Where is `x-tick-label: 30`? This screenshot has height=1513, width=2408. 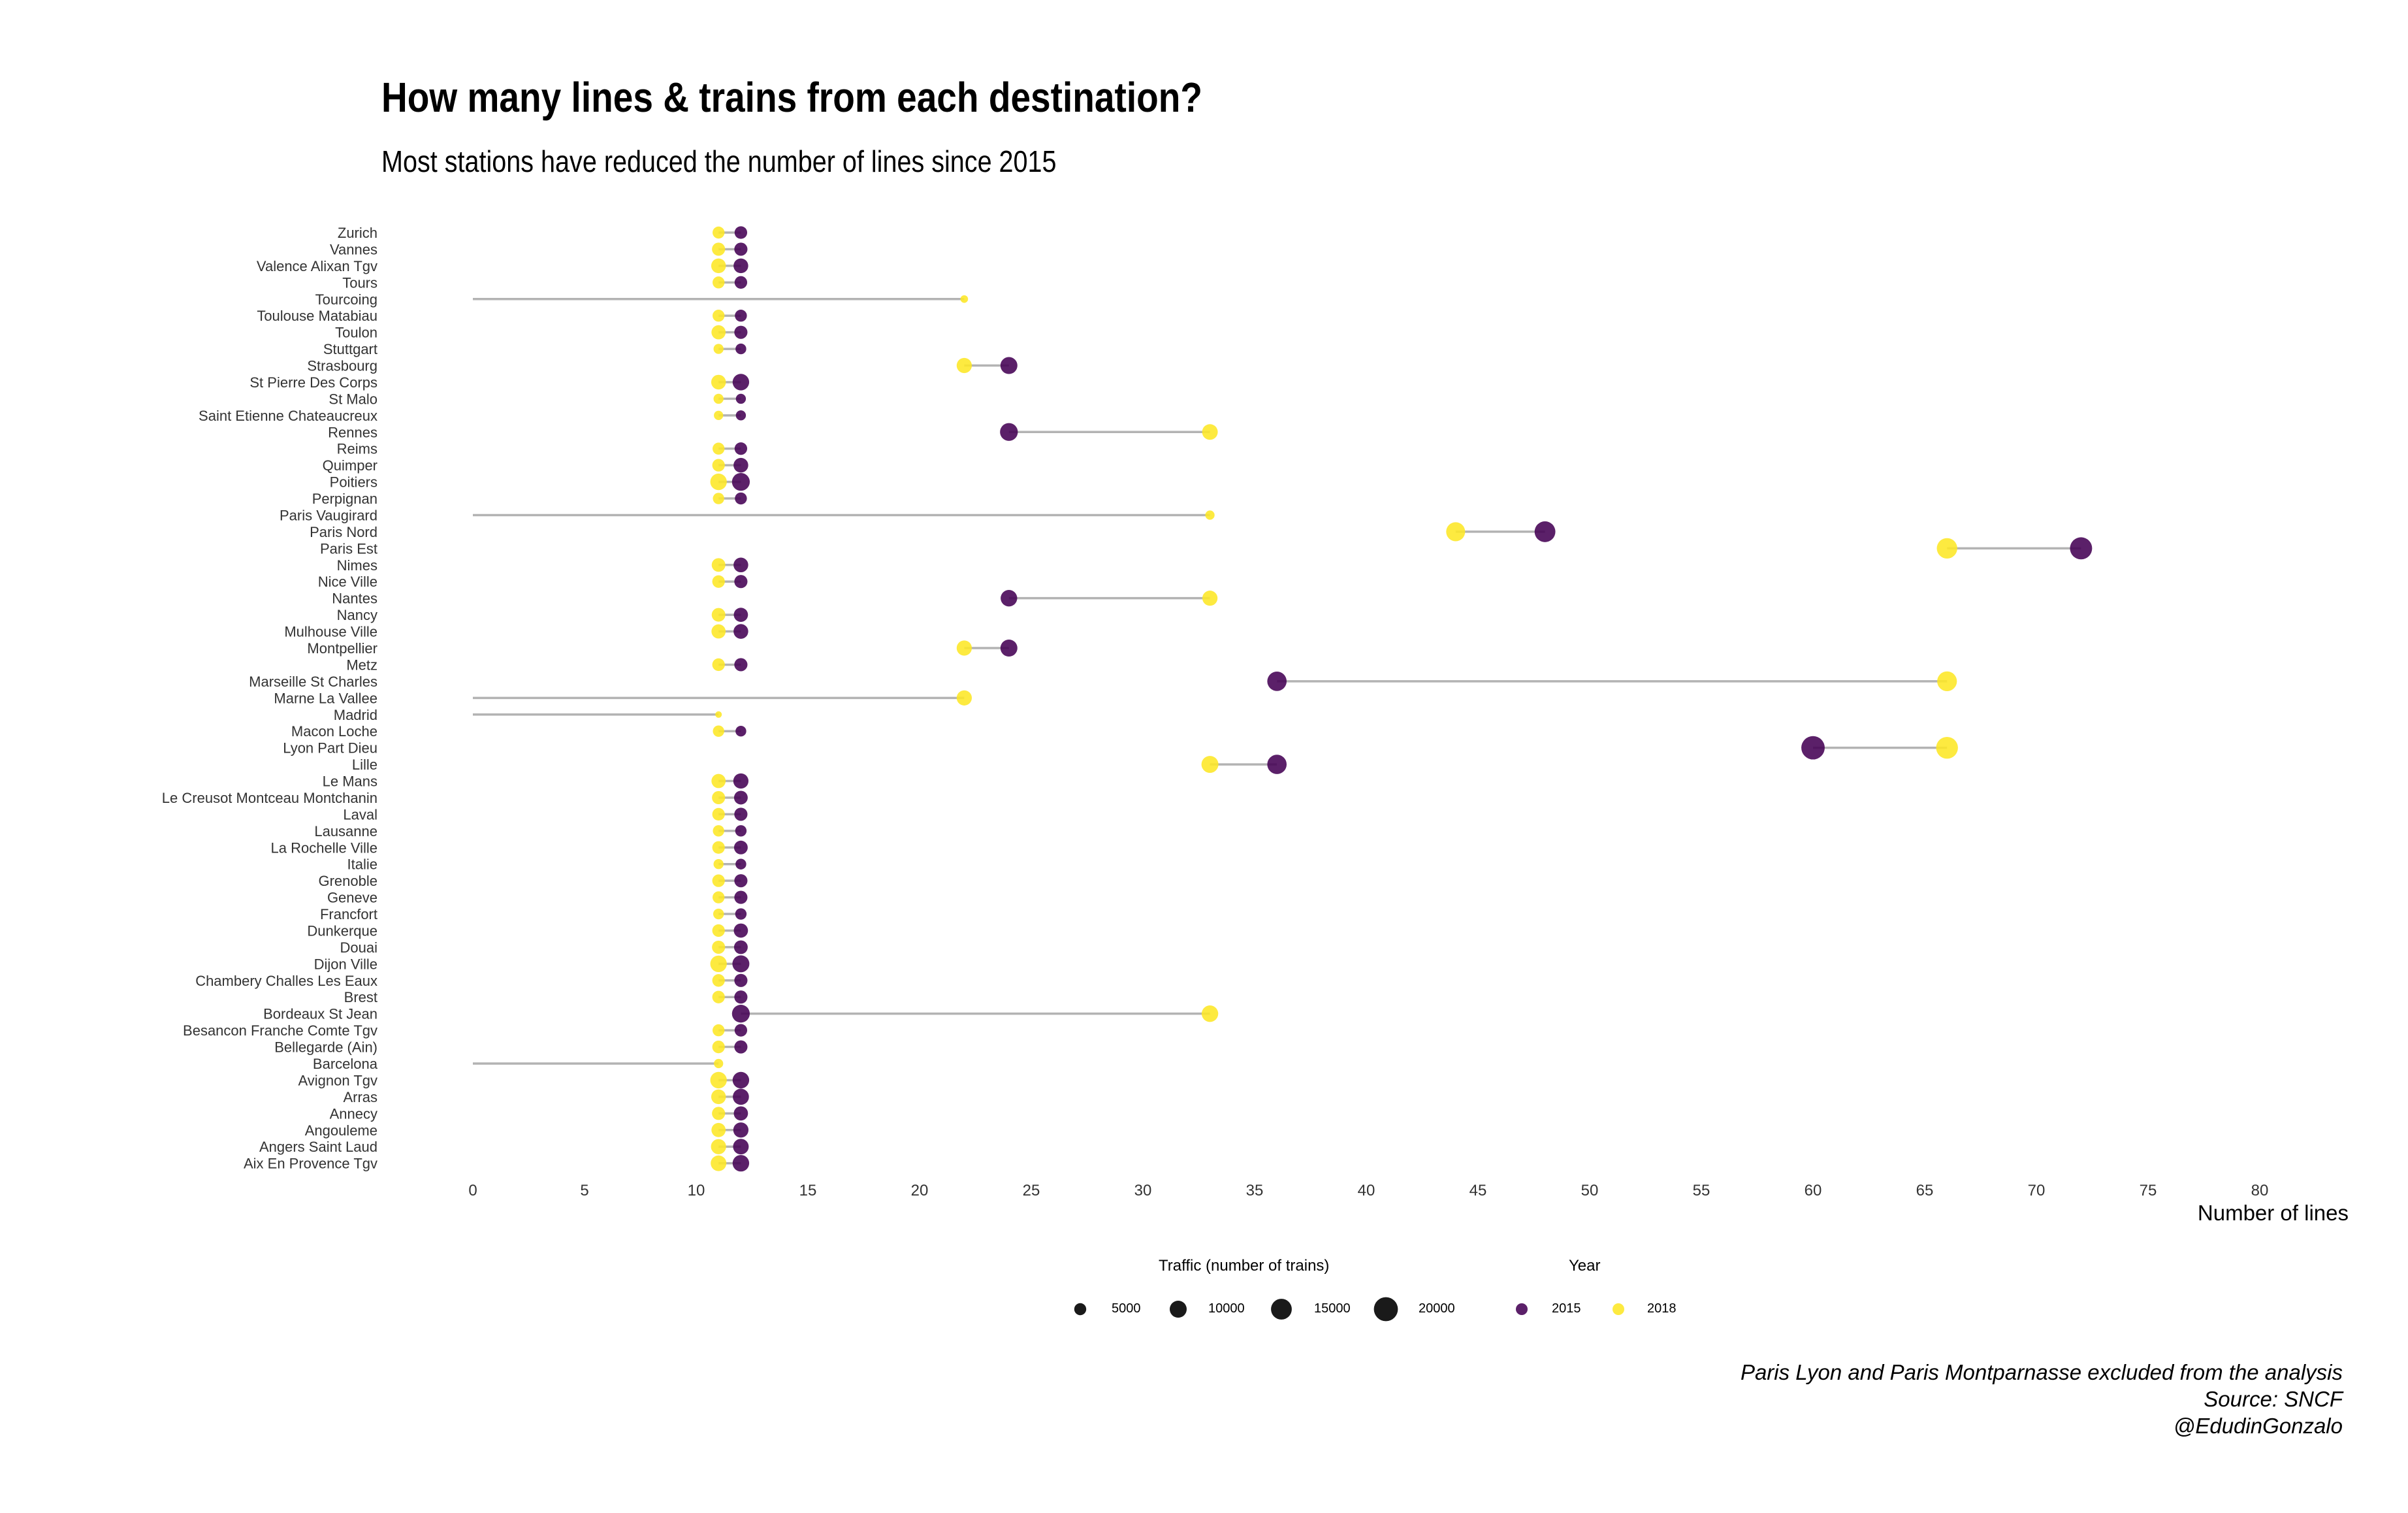
x-tick-label: 30 is located at coordinates (1143, 1190).